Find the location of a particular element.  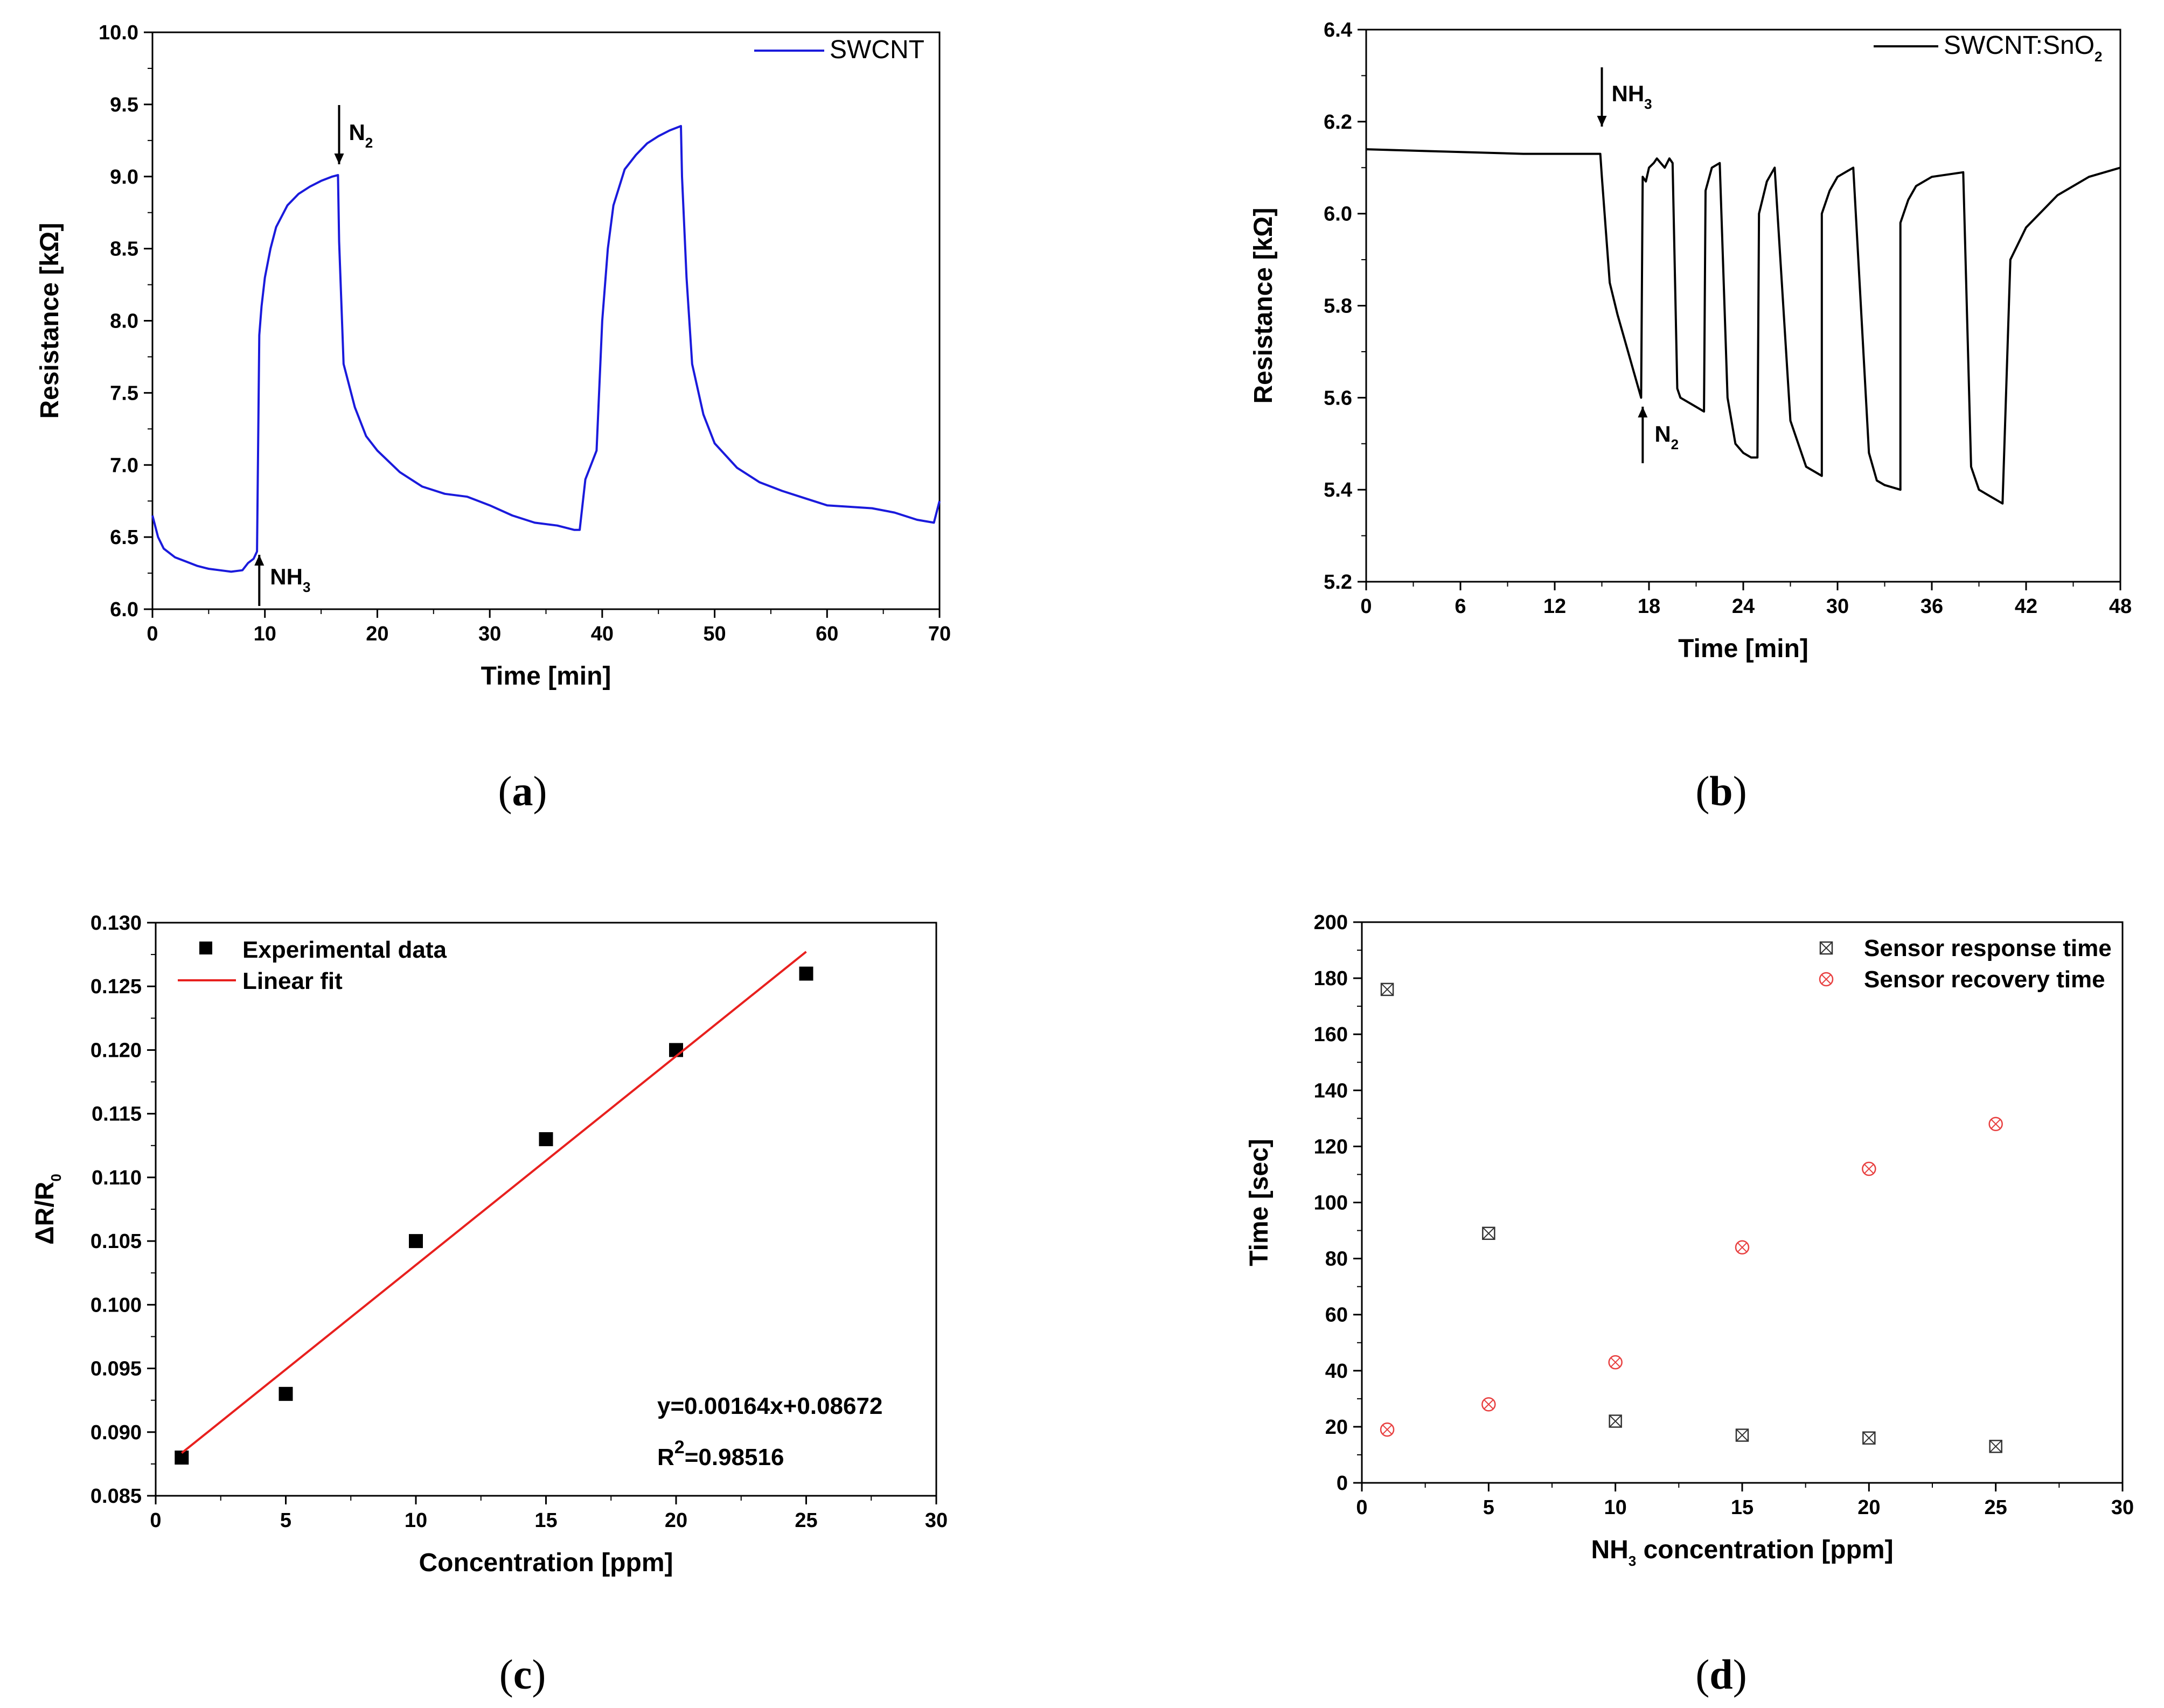

y-tick-label: 9.5 is located at coordinates (124, 105).